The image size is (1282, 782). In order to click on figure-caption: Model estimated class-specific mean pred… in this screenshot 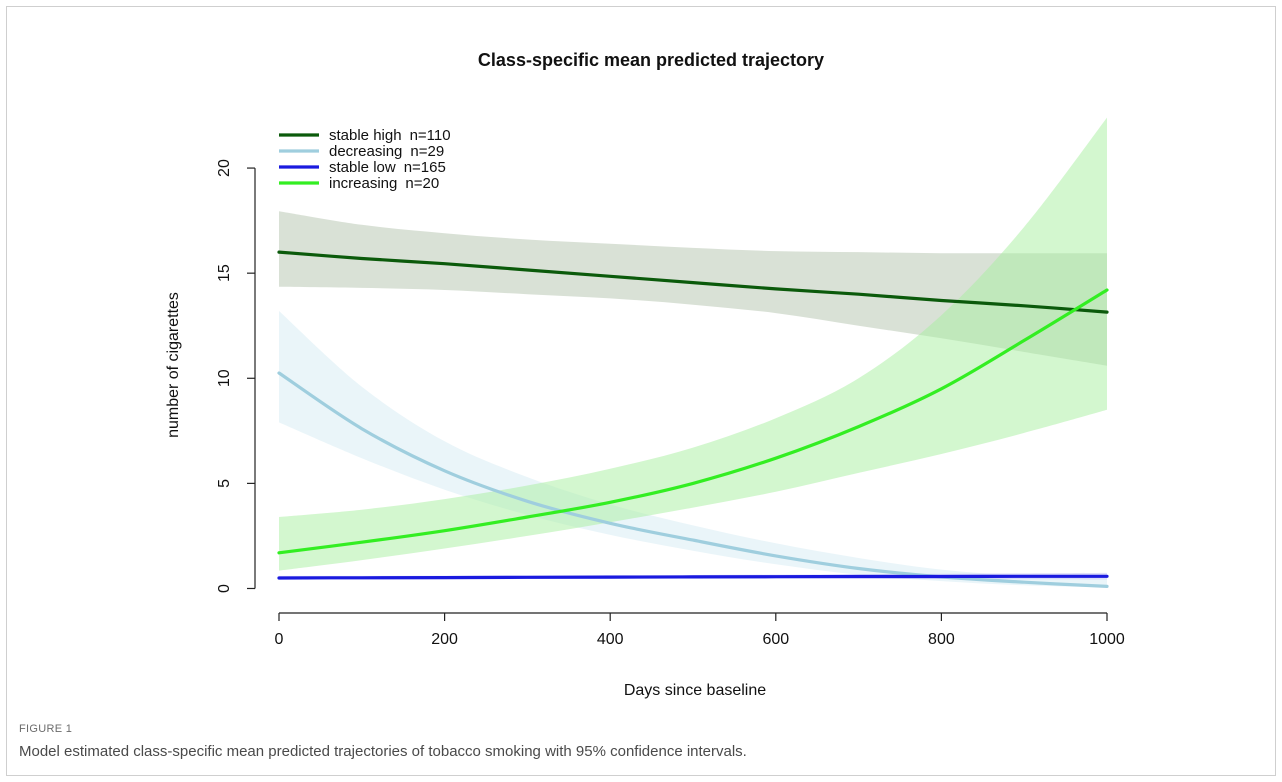, I will do `click(383, 751)`.